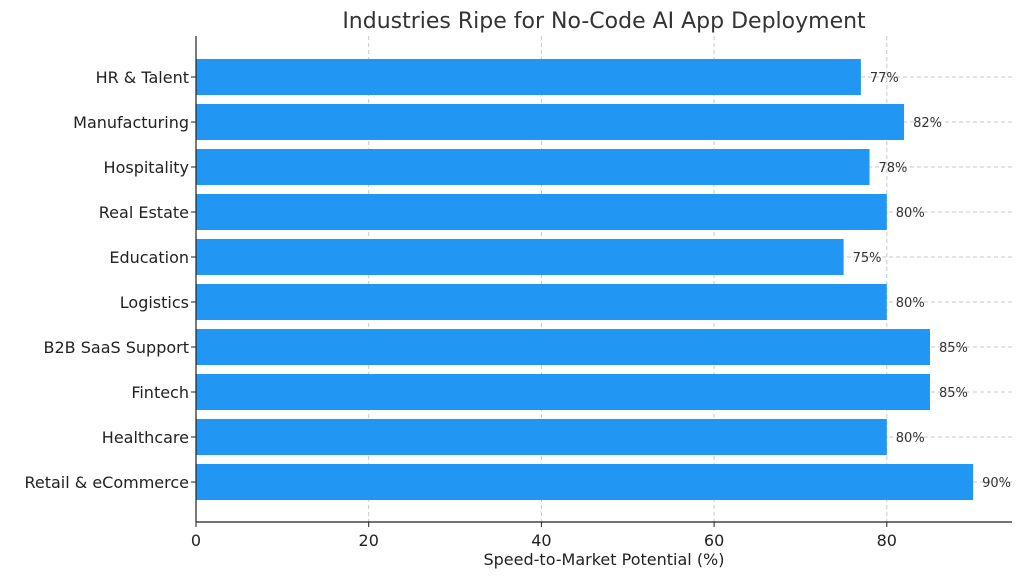 The image size is (1024, 579). I want to click on x-tick-label: 20, so click(369, 540).